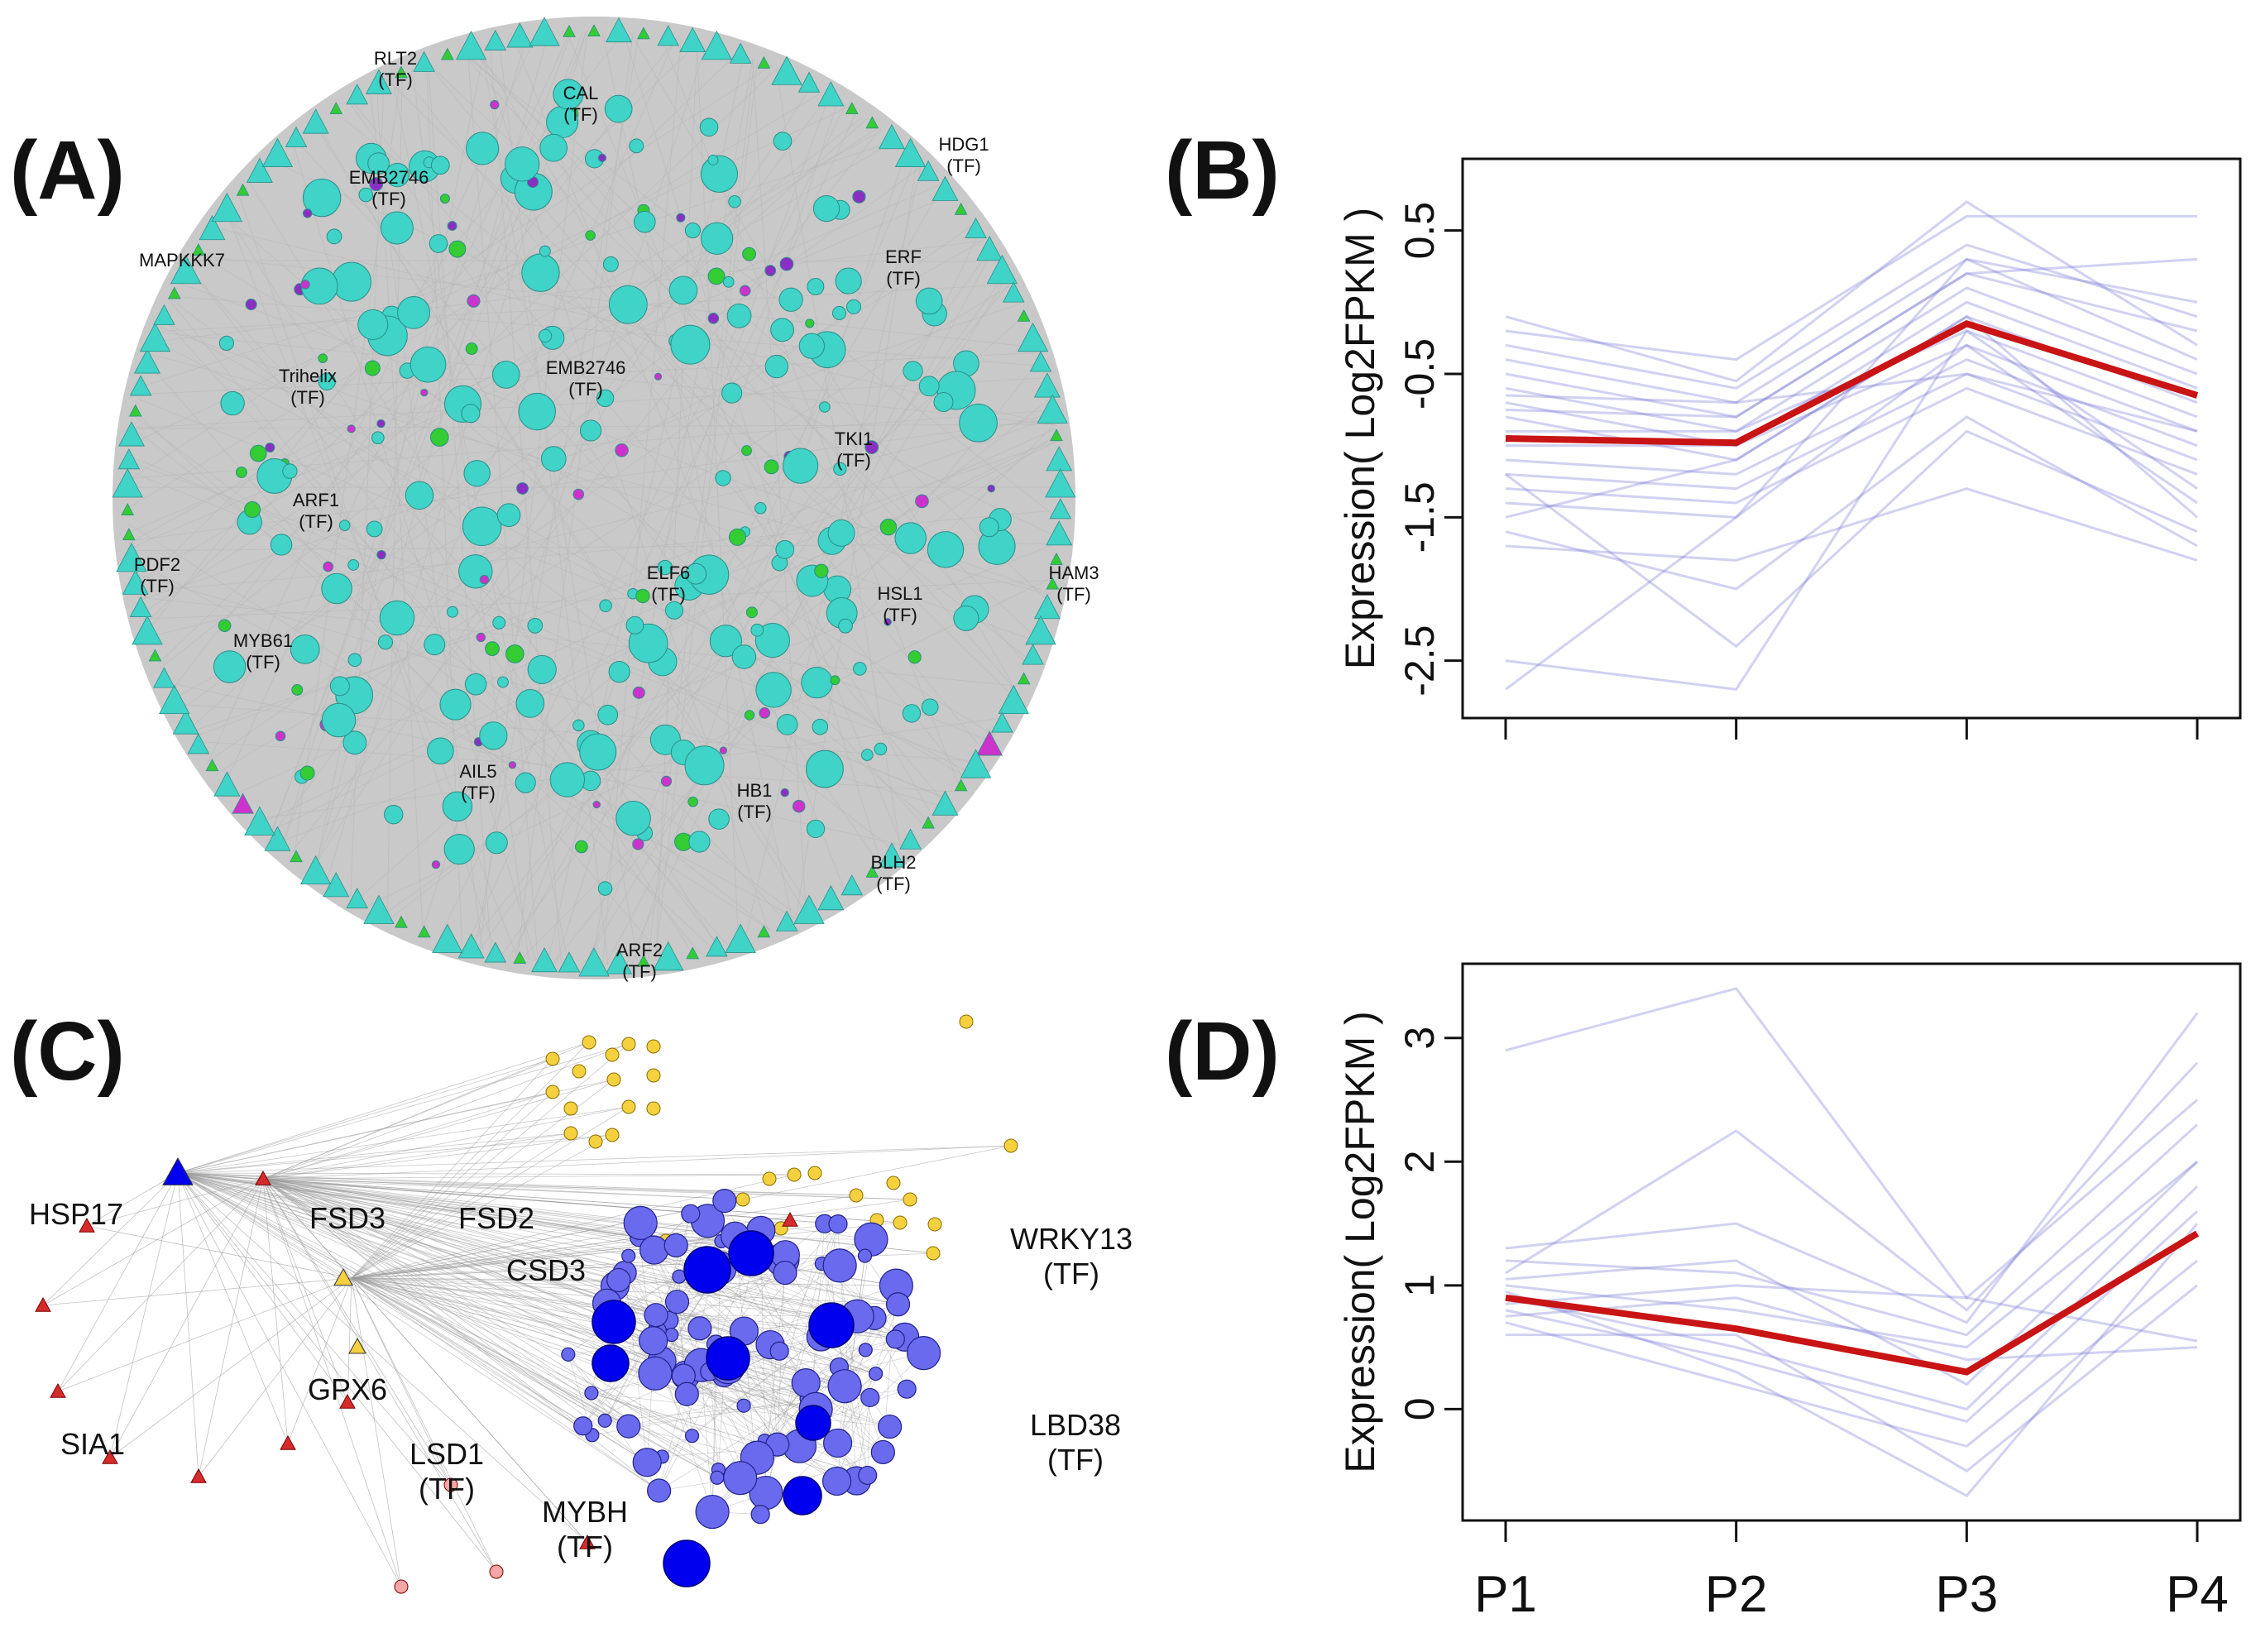 Image resolution: width=2251 pixels, height=1652 pixels. What do you see at coordinates (790, 1219) in the screenshot?
I see `network-c-red-node` at bounding box center [790, 1219].